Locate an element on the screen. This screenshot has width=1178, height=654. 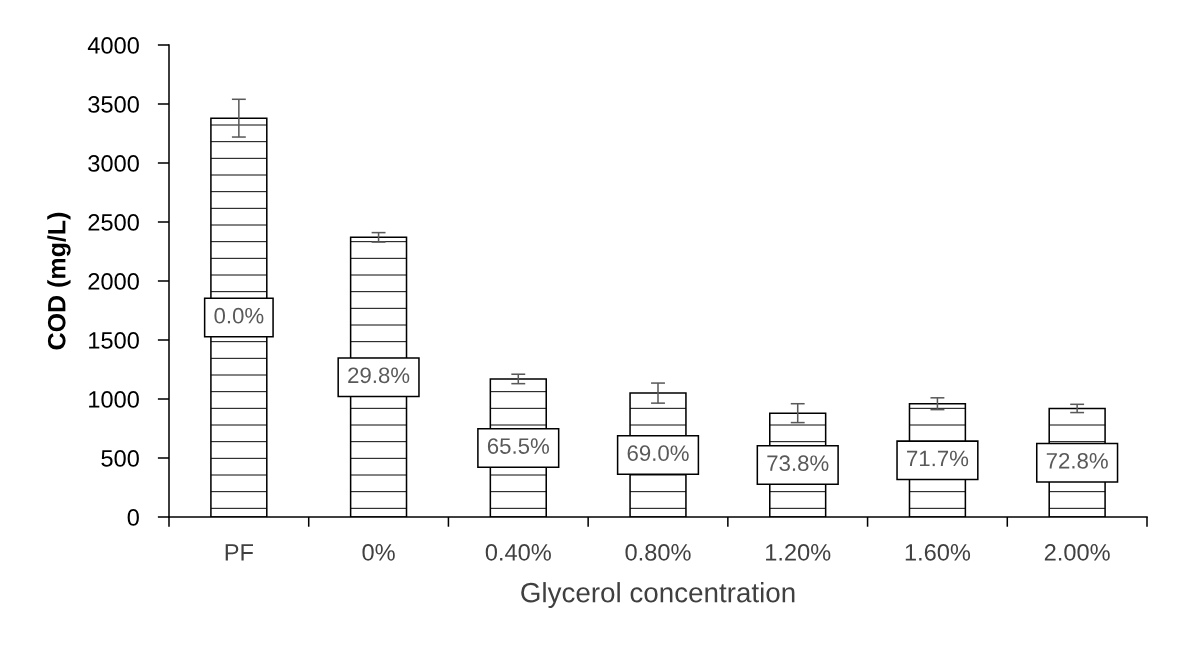
annotation: 69.0% is located at coordinates (658, 453).